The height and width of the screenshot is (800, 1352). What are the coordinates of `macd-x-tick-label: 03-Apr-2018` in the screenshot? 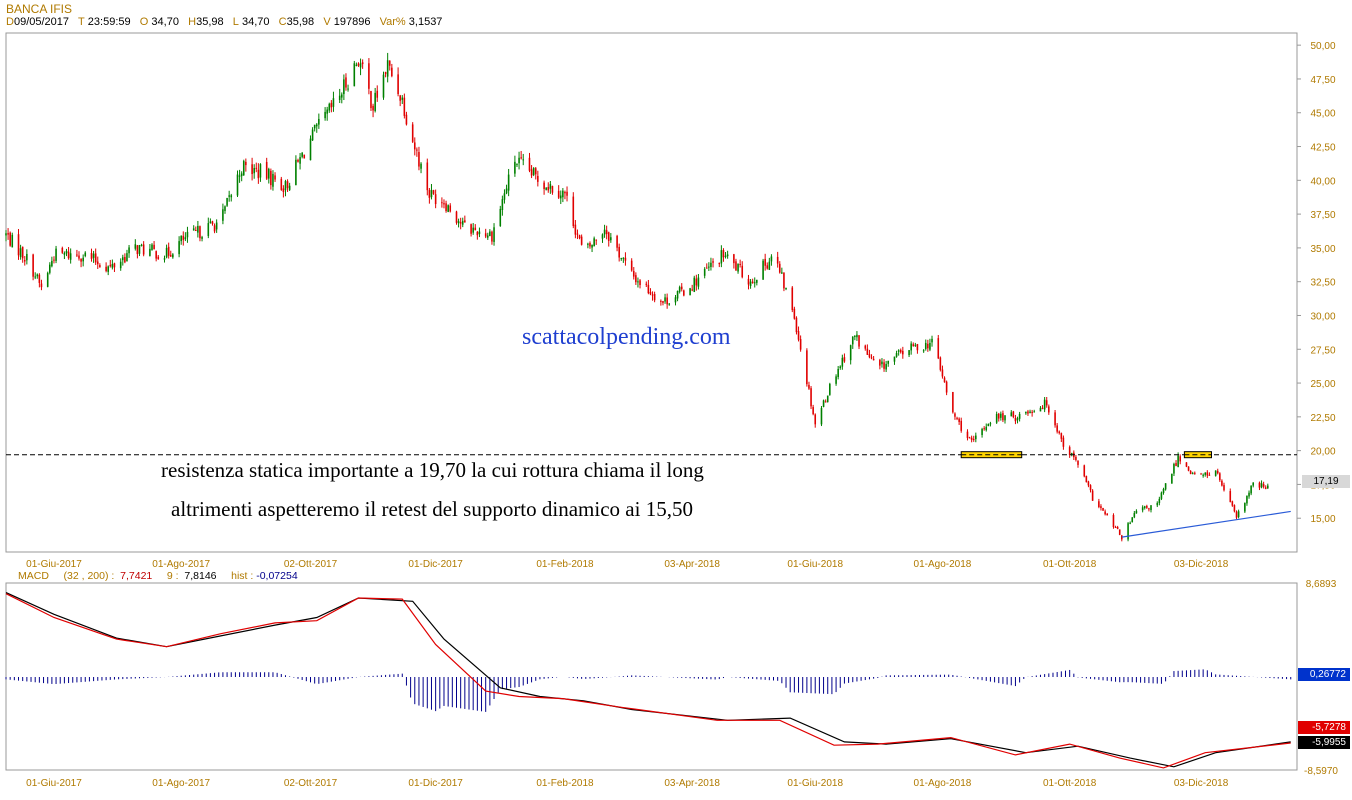 It's located at (692, 783).